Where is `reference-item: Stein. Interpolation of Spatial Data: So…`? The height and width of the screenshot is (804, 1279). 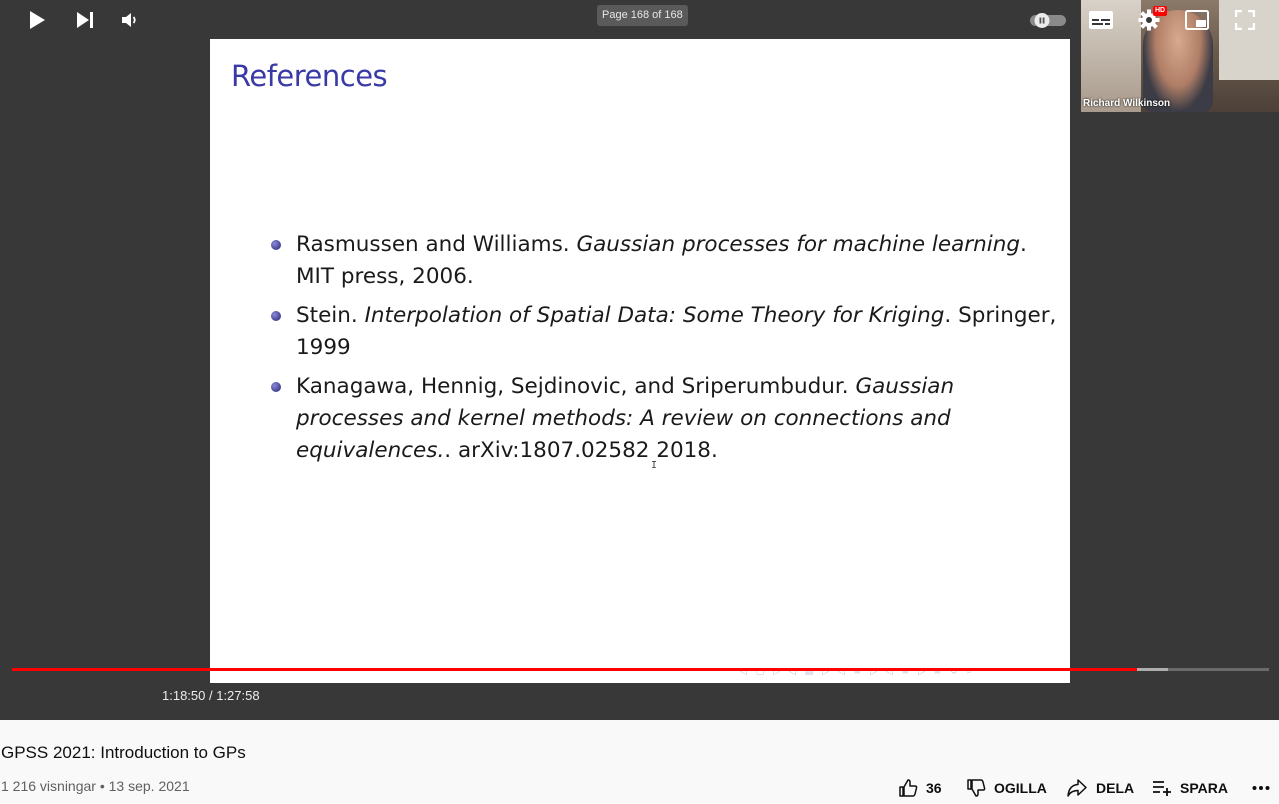
reference-item: Stein. Interpolation of Spatial Data: So… is located at coordinates (665, 332).